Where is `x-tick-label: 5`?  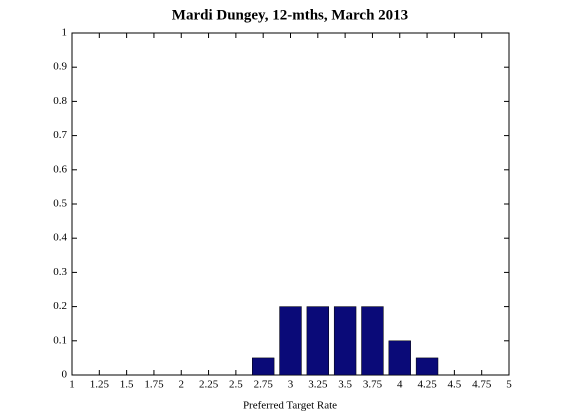
x-tick-label: 5 is located at coordinates (509, 385).